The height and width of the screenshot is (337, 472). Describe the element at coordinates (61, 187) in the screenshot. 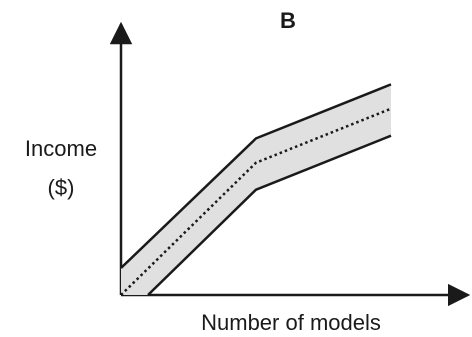

I see `y-axis-unit: ($)` at that location.